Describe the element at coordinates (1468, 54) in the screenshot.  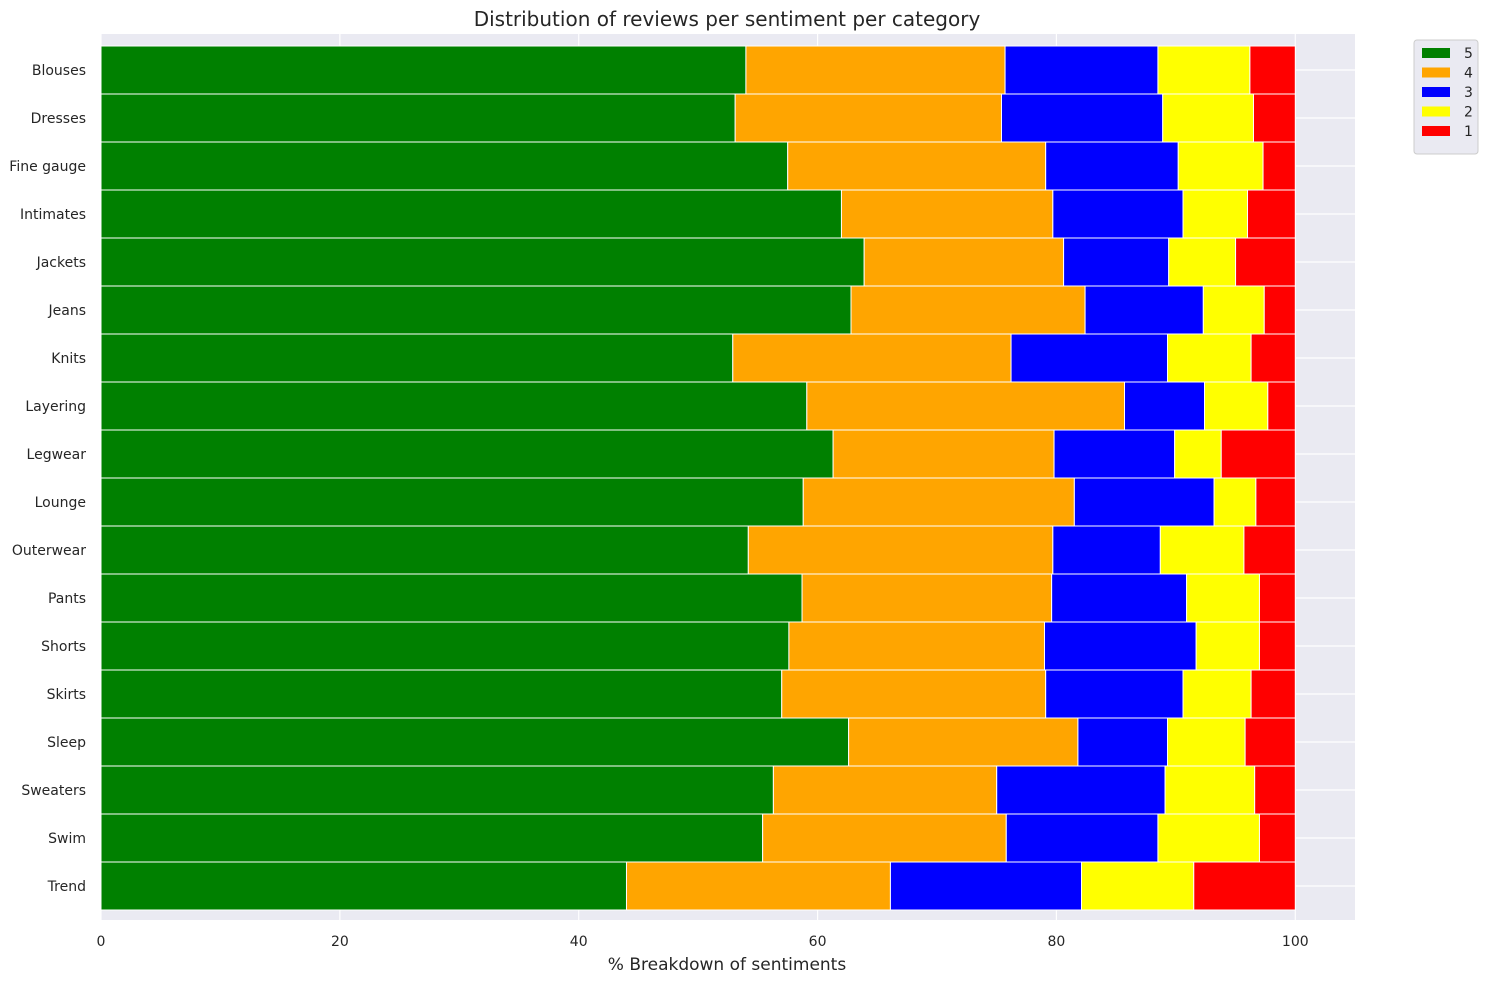
I see `legend-label-5: 5` at that location.